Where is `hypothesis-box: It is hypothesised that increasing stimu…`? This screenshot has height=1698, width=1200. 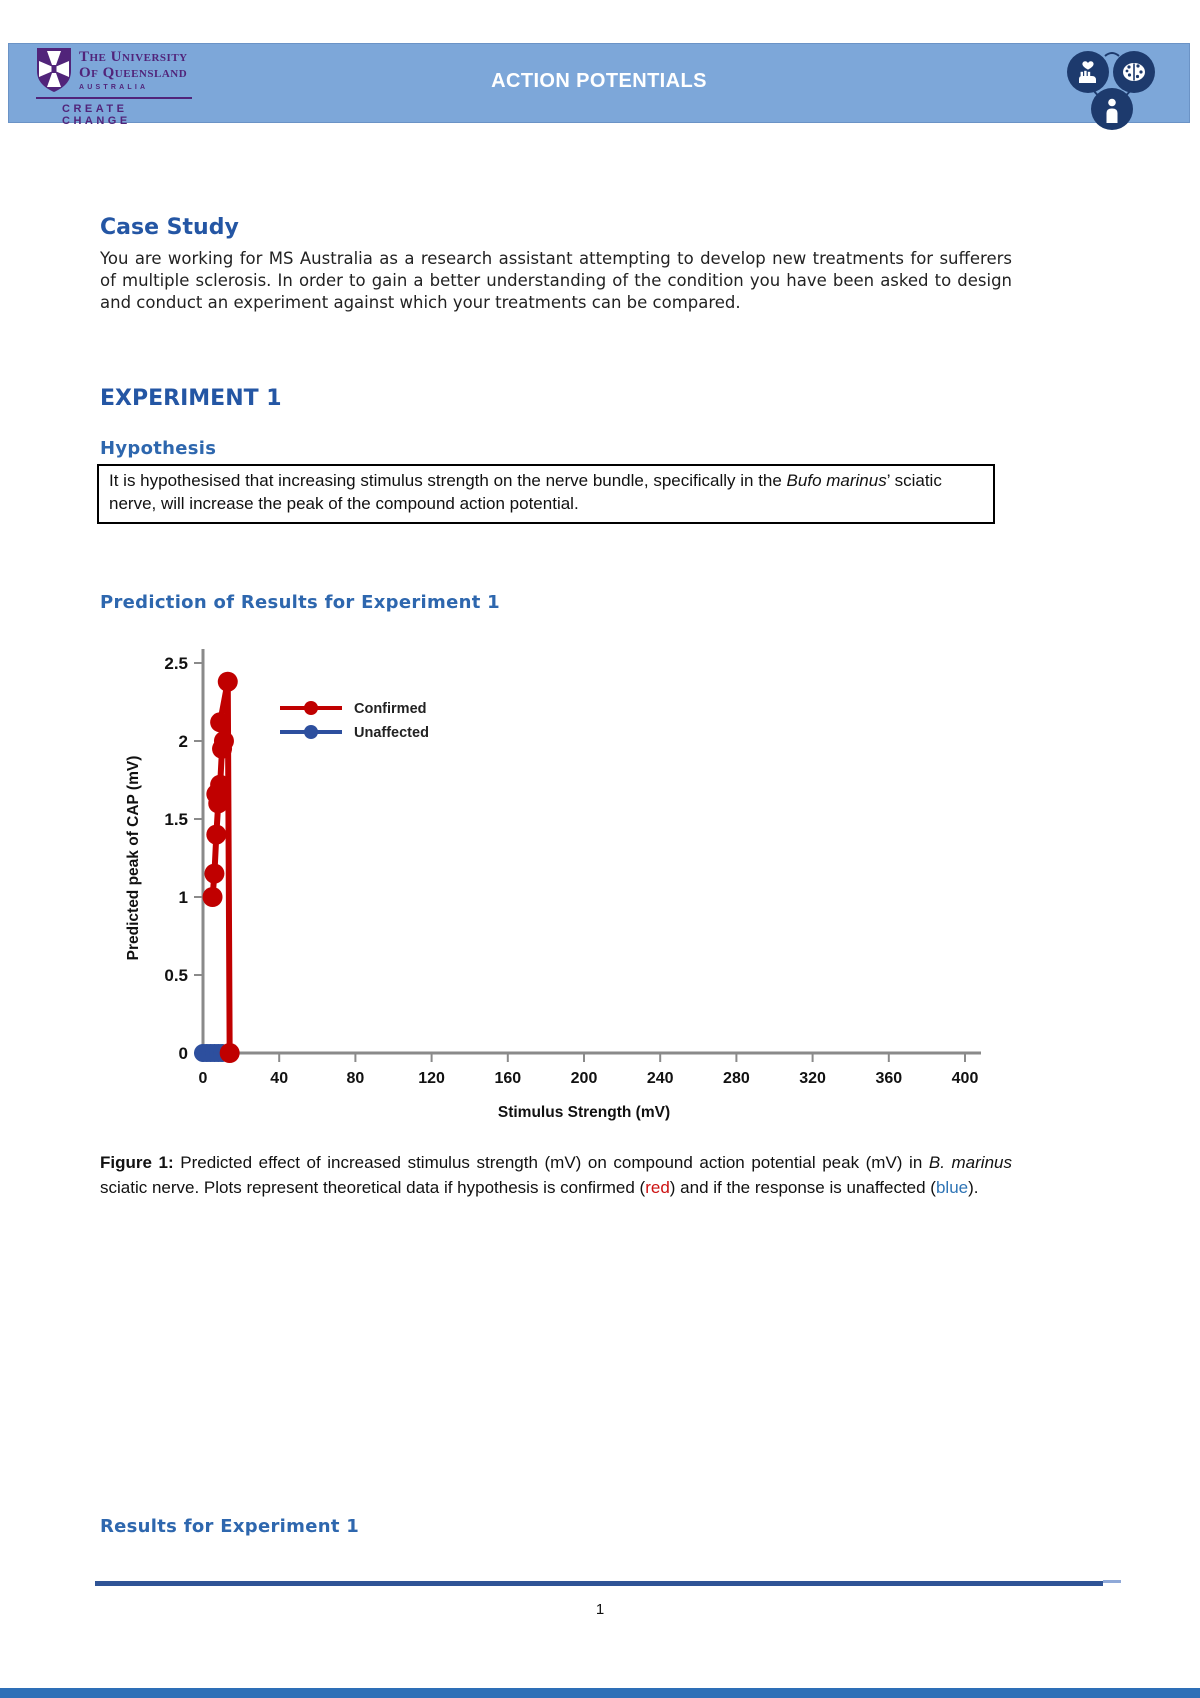 hypothesis-box: It is hypothesised that increasing stimu… is located at coordinates (546, 494).